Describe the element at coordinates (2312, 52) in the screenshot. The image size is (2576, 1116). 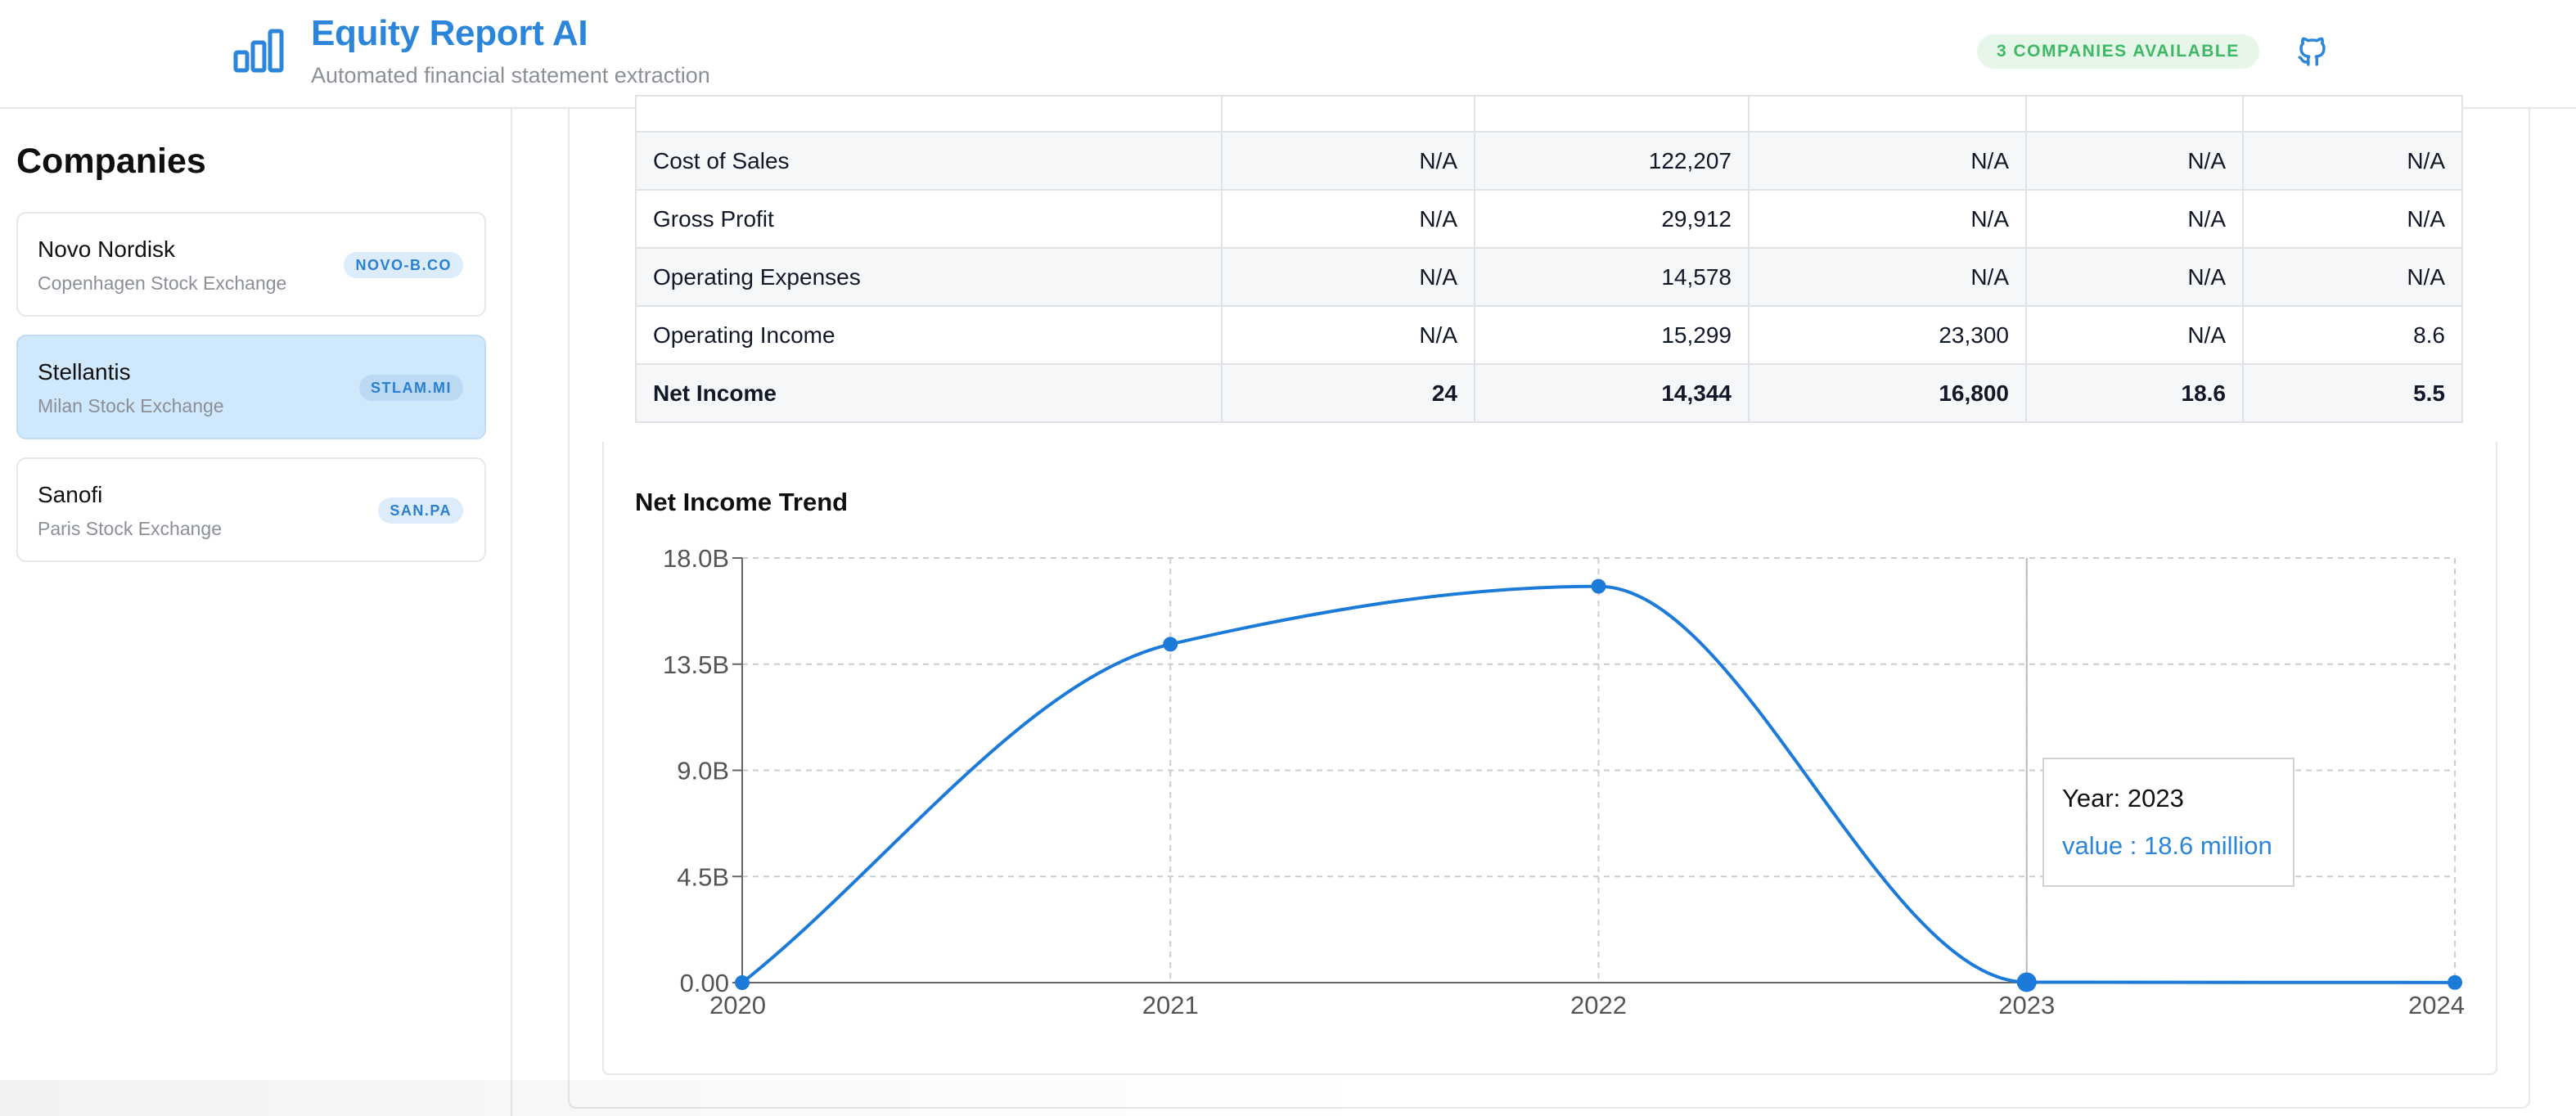
I see `github-icon` at that location.